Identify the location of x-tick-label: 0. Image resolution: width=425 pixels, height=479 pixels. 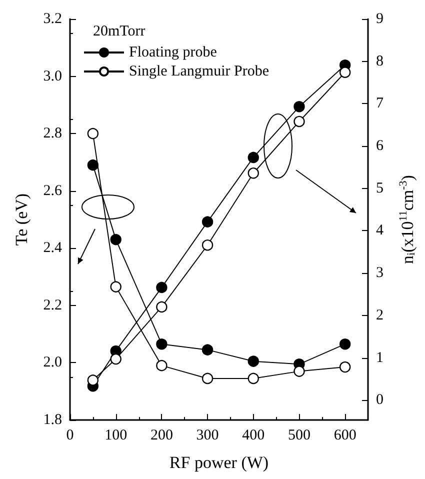
(70, 436).